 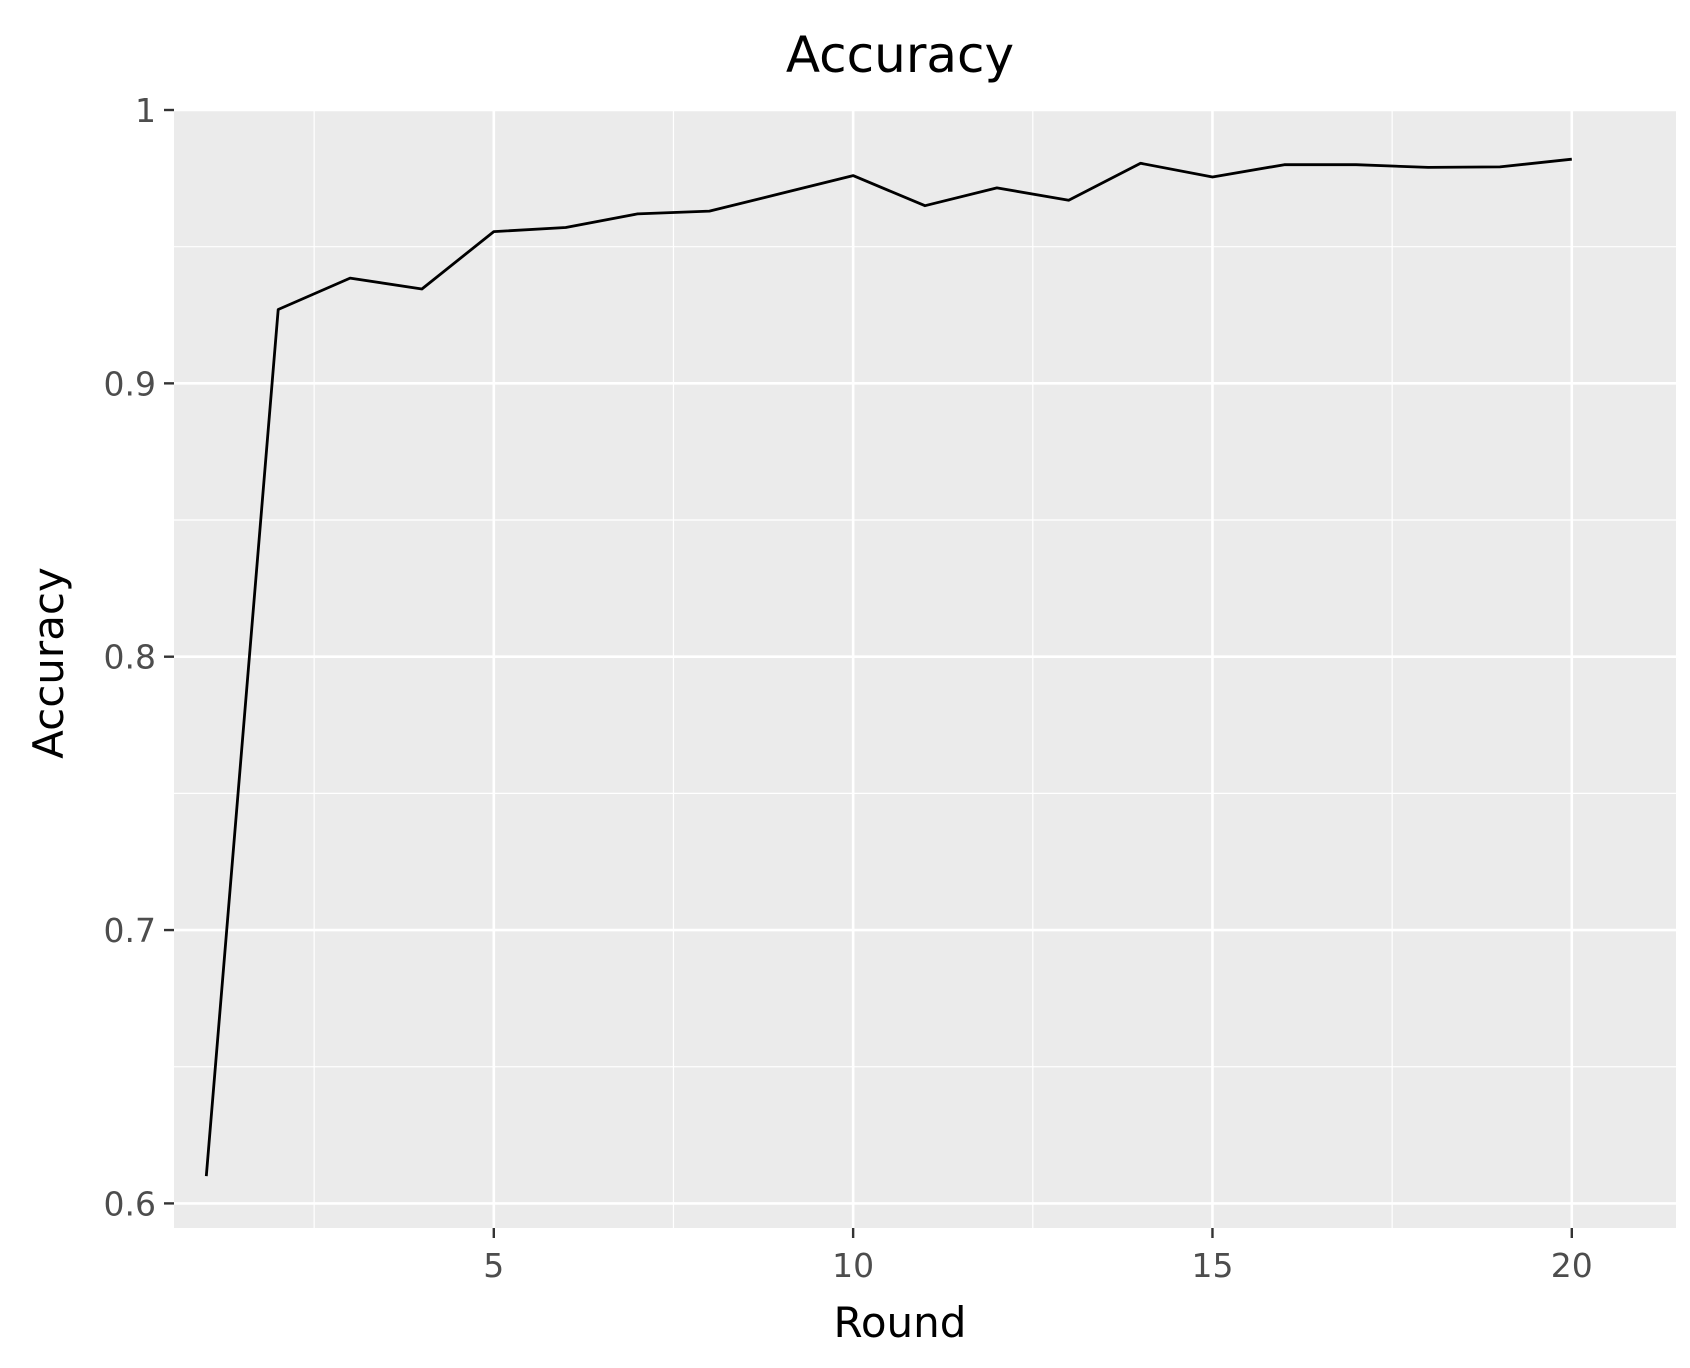 I want to click on y-tick-label: 0.8, so click(x=130, y=657).